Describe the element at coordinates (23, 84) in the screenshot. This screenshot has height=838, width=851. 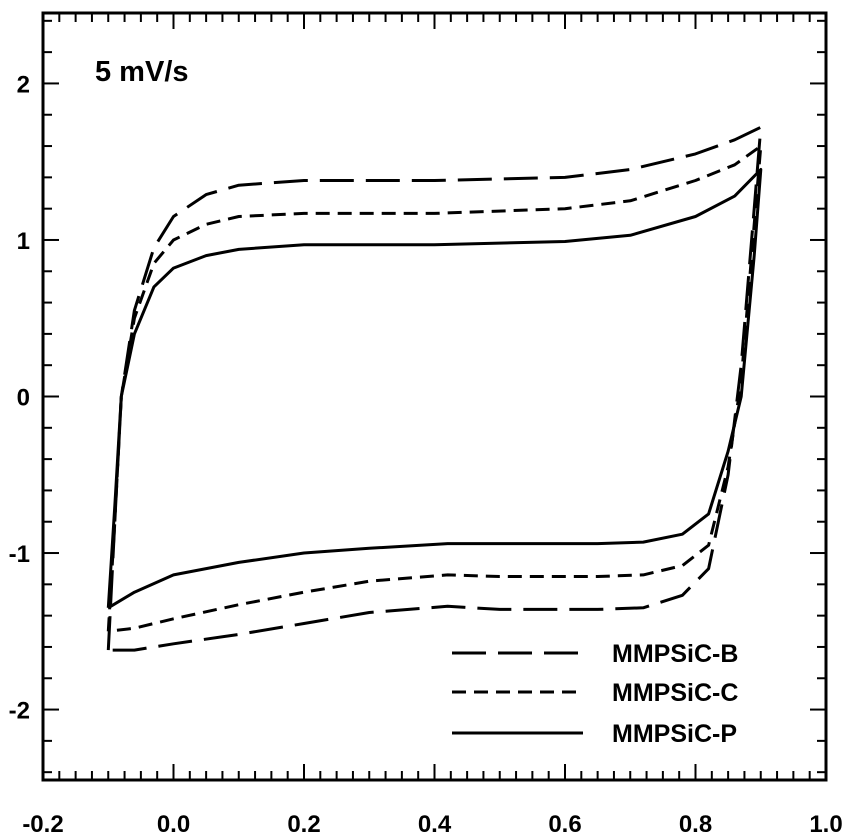
I see `y-tick-label: 2` at that location.